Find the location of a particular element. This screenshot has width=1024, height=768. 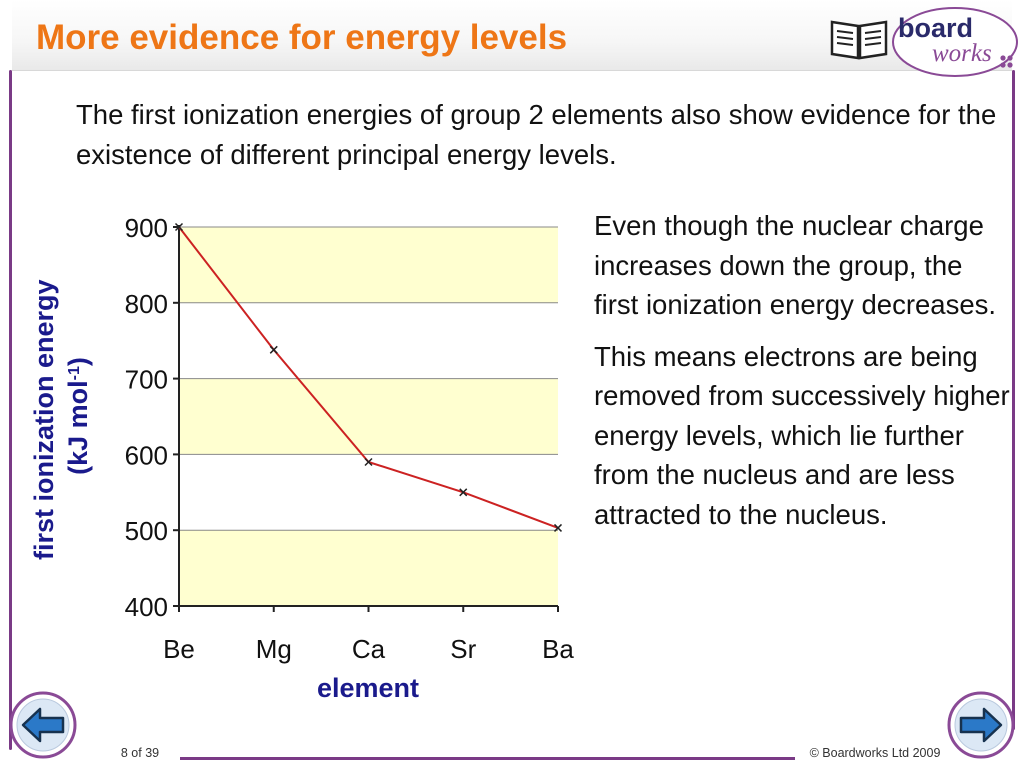

data-point-Sr is located at coordinates (463, 492).